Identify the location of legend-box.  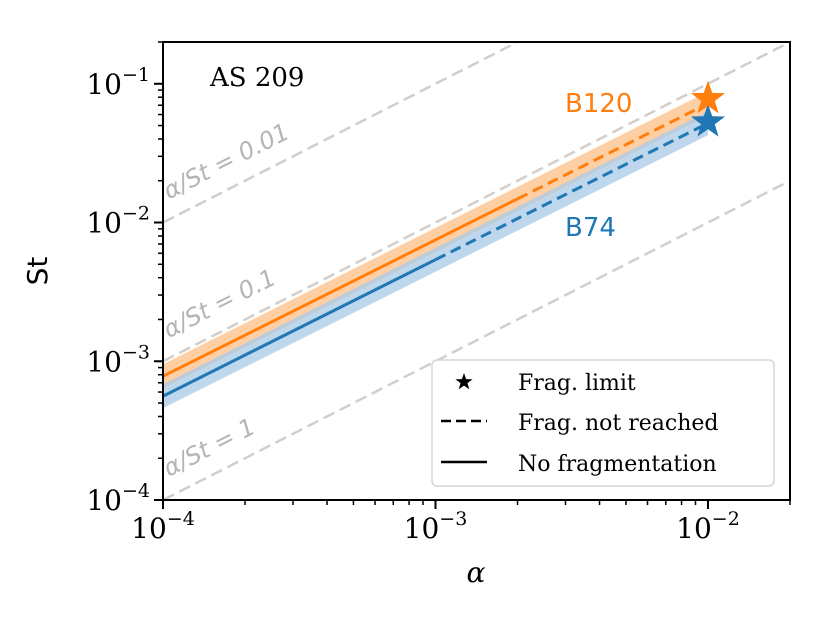
(603, 423).